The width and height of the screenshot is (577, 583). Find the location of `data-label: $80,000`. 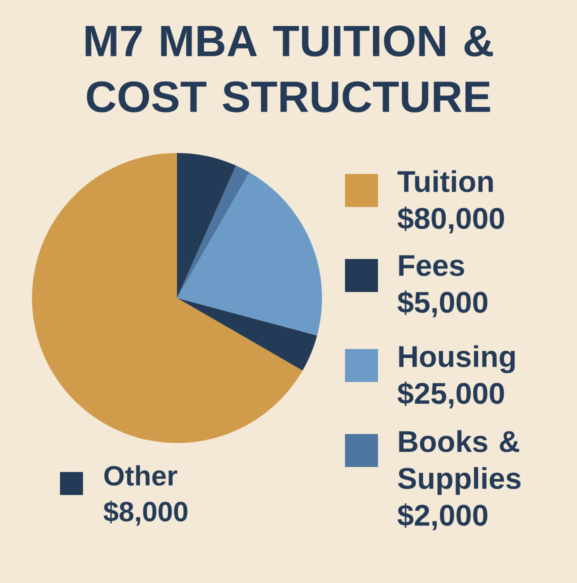

data-label: $80,000 is located at coordinates (451, 220).